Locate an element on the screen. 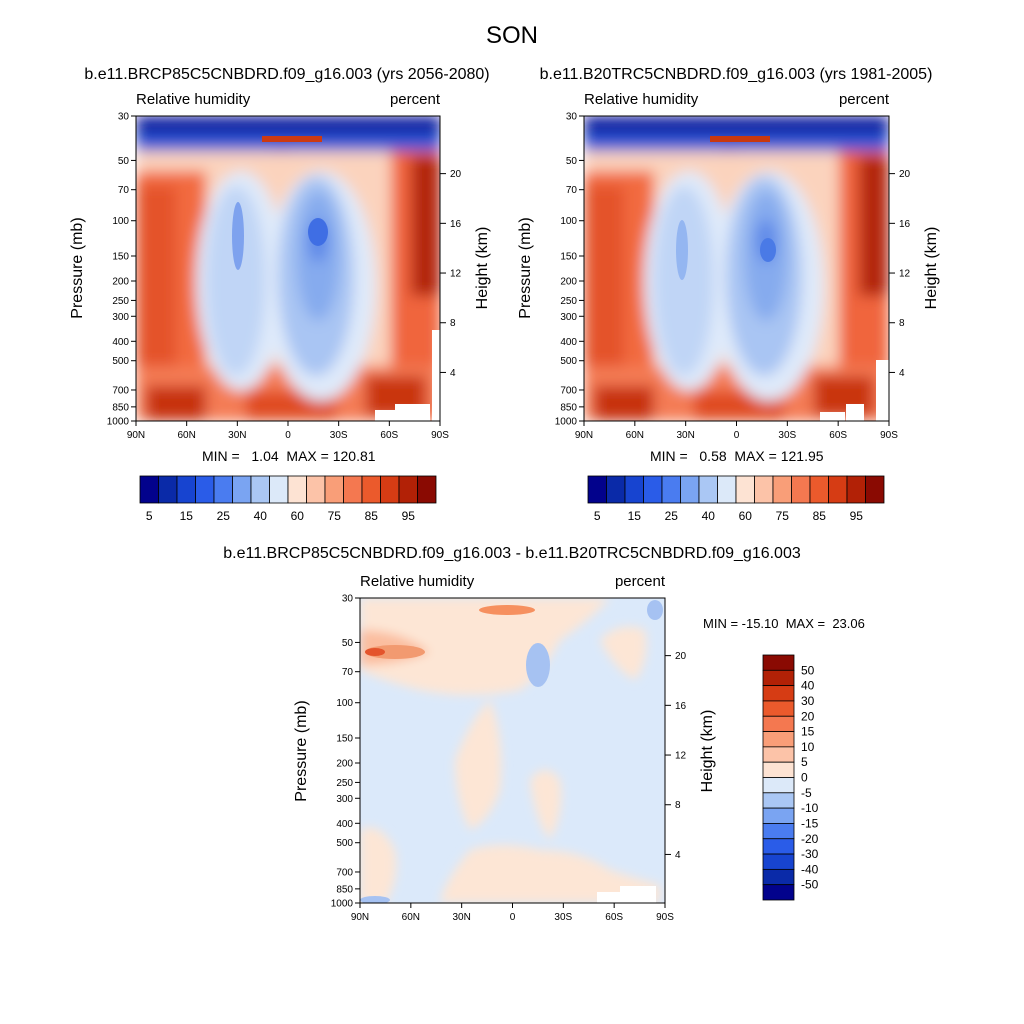  height-tick-label: 4 is located at coordinates (453, 373).